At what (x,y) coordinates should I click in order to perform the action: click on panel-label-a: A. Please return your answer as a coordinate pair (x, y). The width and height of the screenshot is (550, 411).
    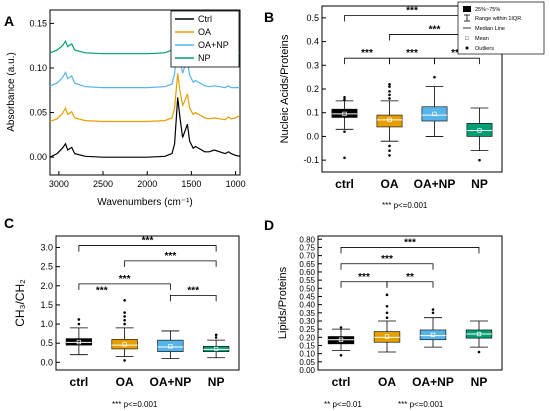
    Looking at the image, I should click on (9, 21).